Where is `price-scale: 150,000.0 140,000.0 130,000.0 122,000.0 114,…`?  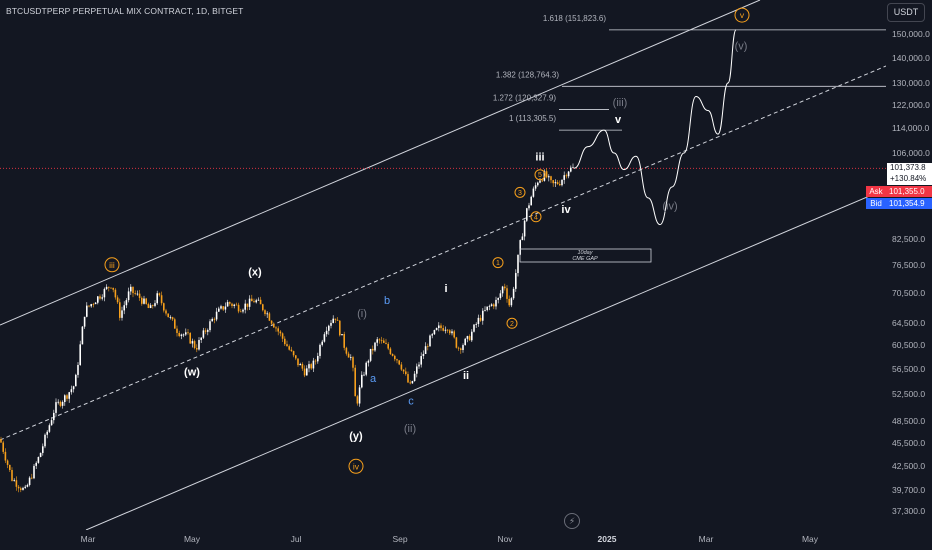
price-scale: 150,000.0 140,000.0 130,000.0 122,000.0 114,… is located at coordinates (909, 277).